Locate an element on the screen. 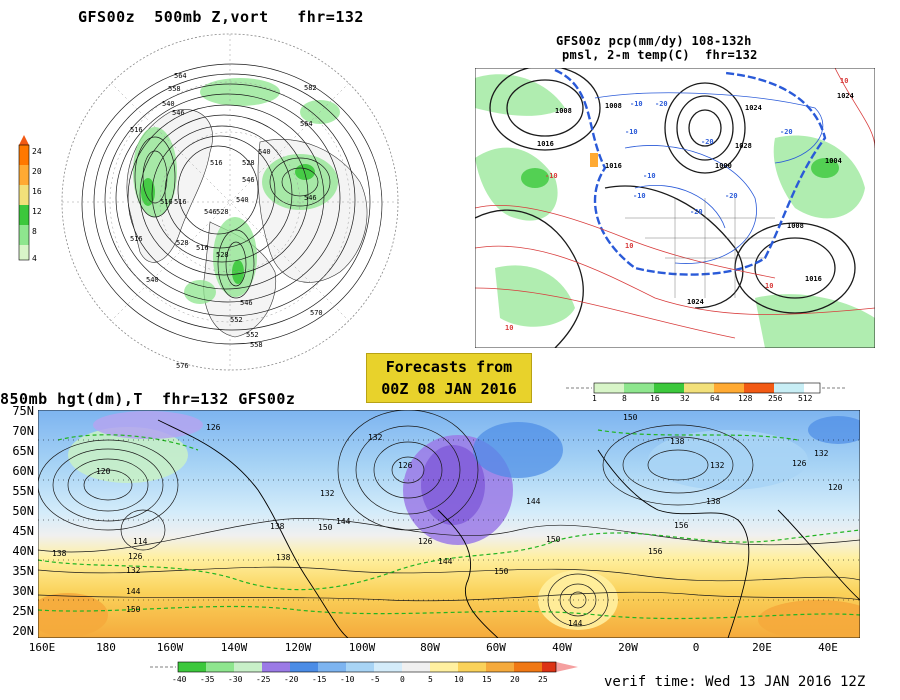 The height and width of the screenshot is (700, 900). contour-label: 528 is located at coordinates (182, 243).